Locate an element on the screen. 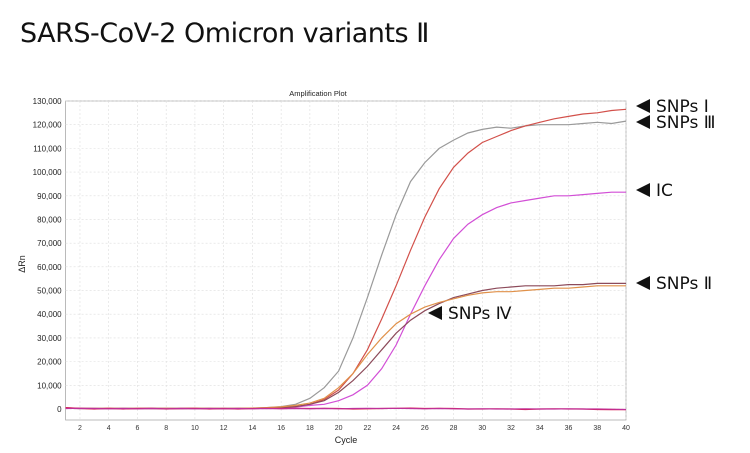 The height and width of the screenshot is (453, 750). x-tick-label: 8 is located at coordinates (166, 428).